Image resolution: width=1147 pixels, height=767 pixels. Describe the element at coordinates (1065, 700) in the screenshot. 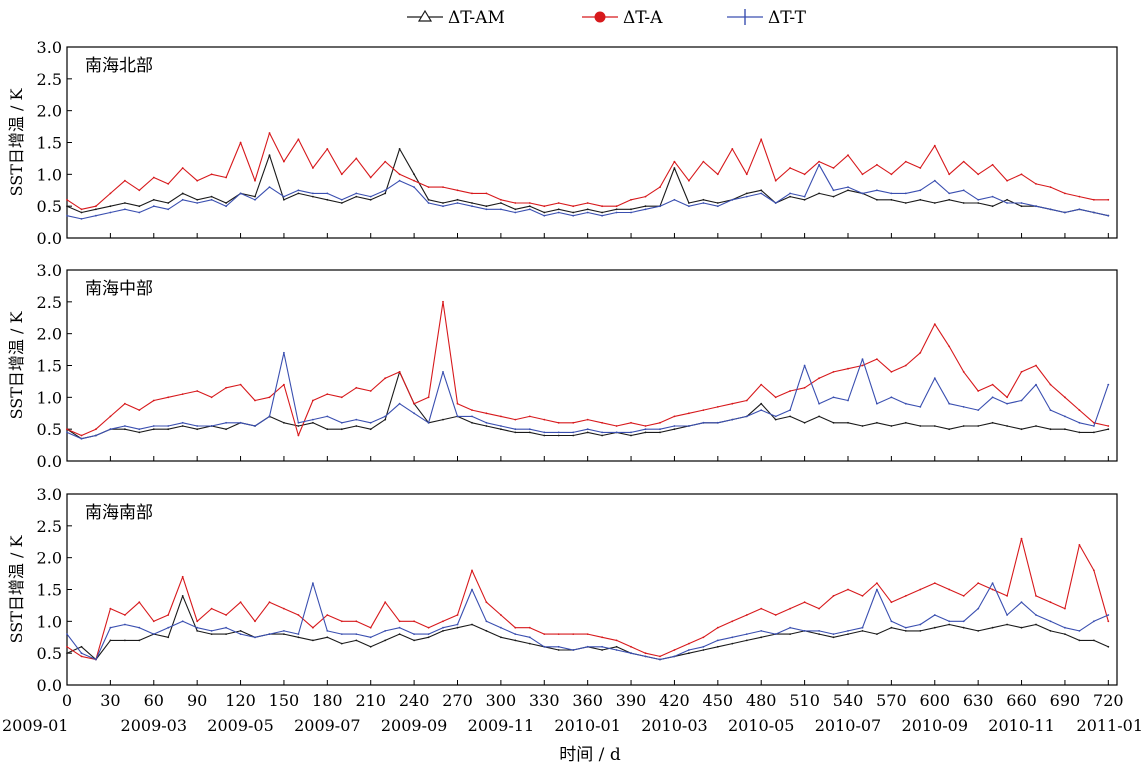

I see `x-tick-label: 690` at that location.